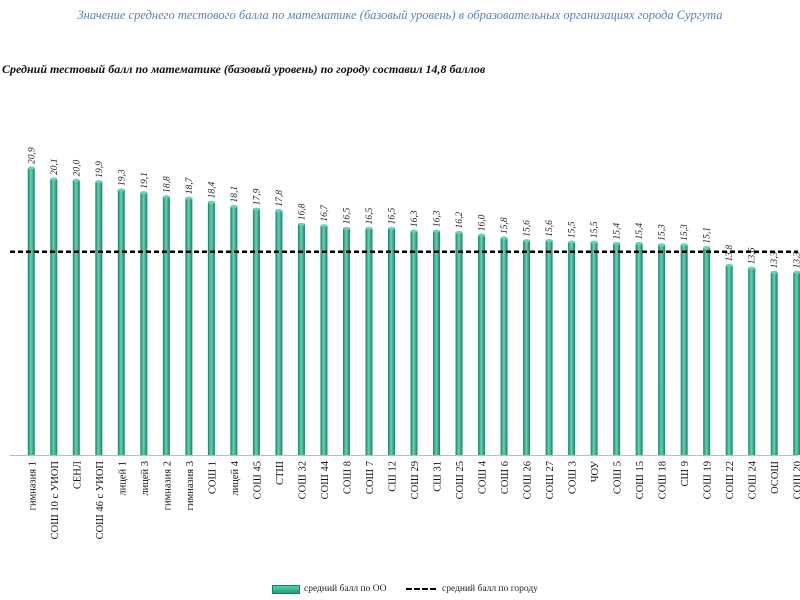  Describe the element at coordinates (685, 232) in the screenshot. I see `value-label: 15,3` at that location.